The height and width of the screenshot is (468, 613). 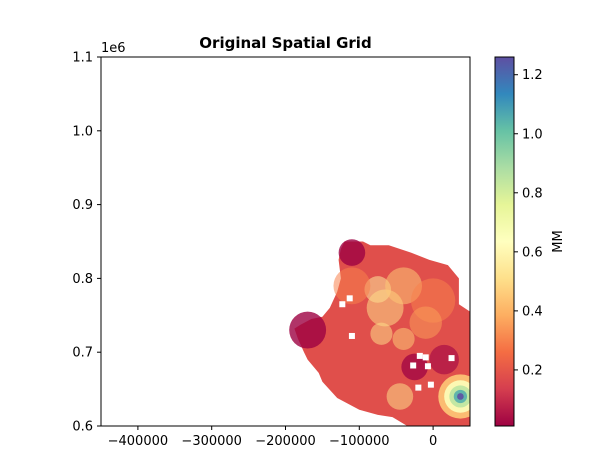 What do you see at coordinates (504, 241) in the screenshot?
I see `colorbar` at bounding box center [504, 241].